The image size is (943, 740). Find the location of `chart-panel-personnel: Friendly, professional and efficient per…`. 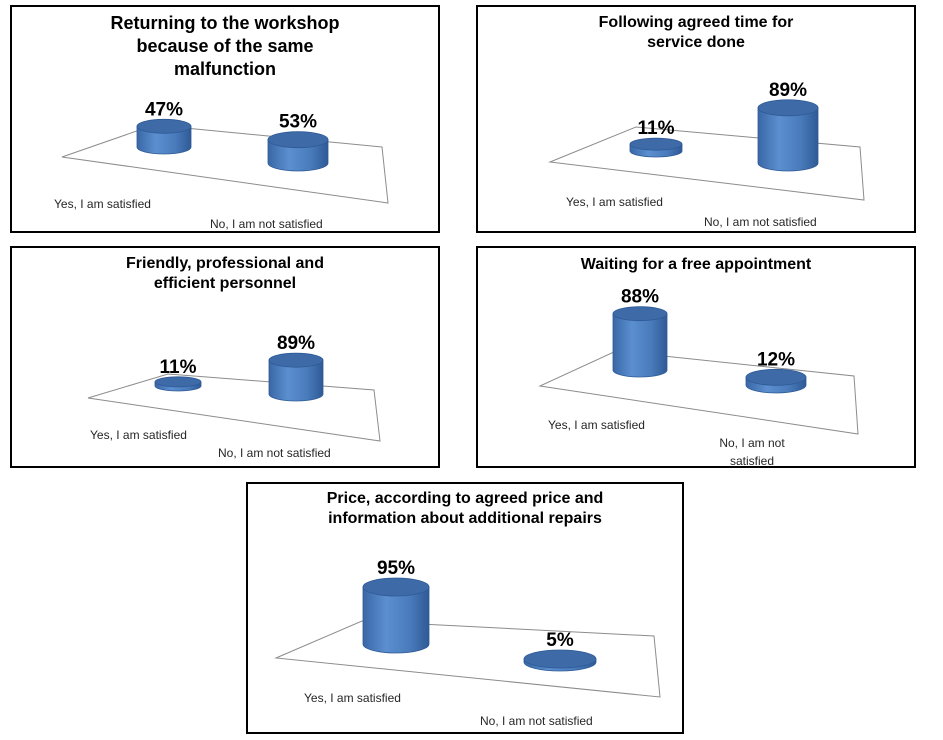

chart-panel-personnel: Friendly, professional and efficient per… is located at coordinates (225, 357).